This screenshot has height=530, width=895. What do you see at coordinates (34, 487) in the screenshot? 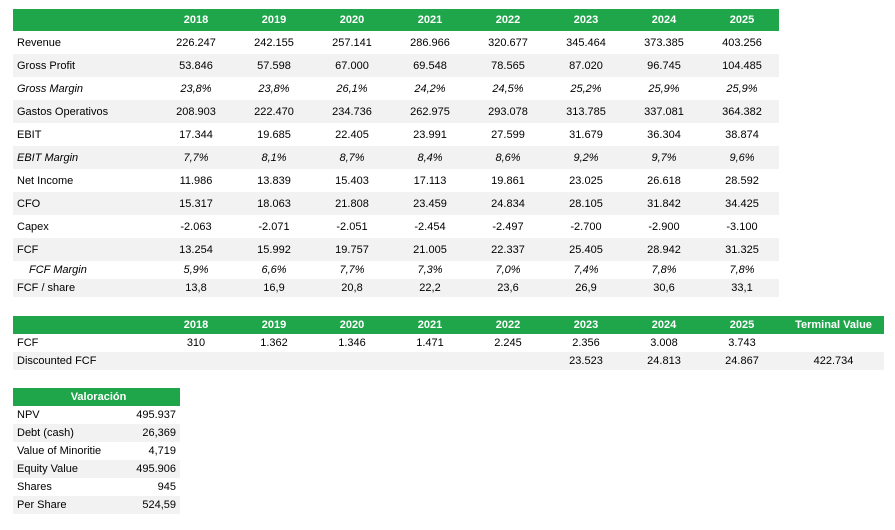
I see `row-label: Shares` at bounding box center [34, 487].